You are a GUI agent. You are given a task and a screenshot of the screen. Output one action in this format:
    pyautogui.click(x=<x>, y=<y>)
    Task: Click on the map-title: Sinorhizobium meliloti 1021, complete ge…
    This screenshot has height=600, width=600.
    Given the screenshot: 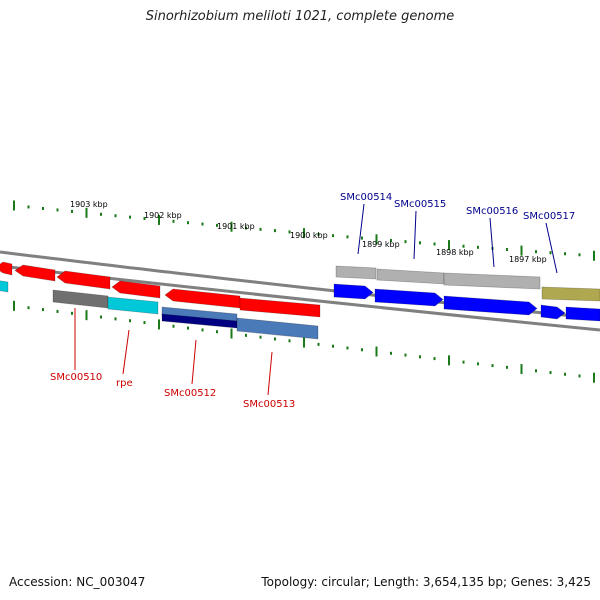 What is the action you would take?
    pyautogui.click(x=300, y=16)
    